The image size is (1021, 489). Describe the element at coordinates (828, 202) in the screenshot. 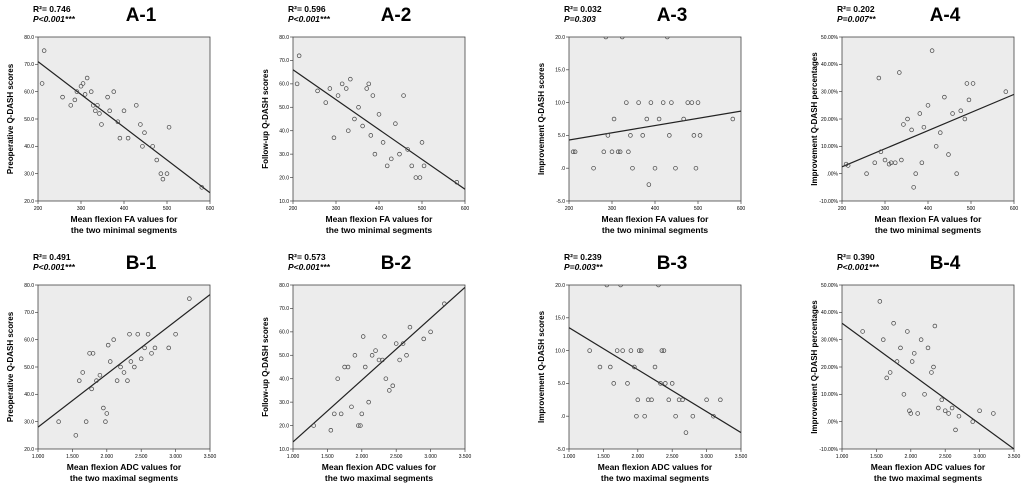

I see `y-tick-label: -10.00%` at that location.